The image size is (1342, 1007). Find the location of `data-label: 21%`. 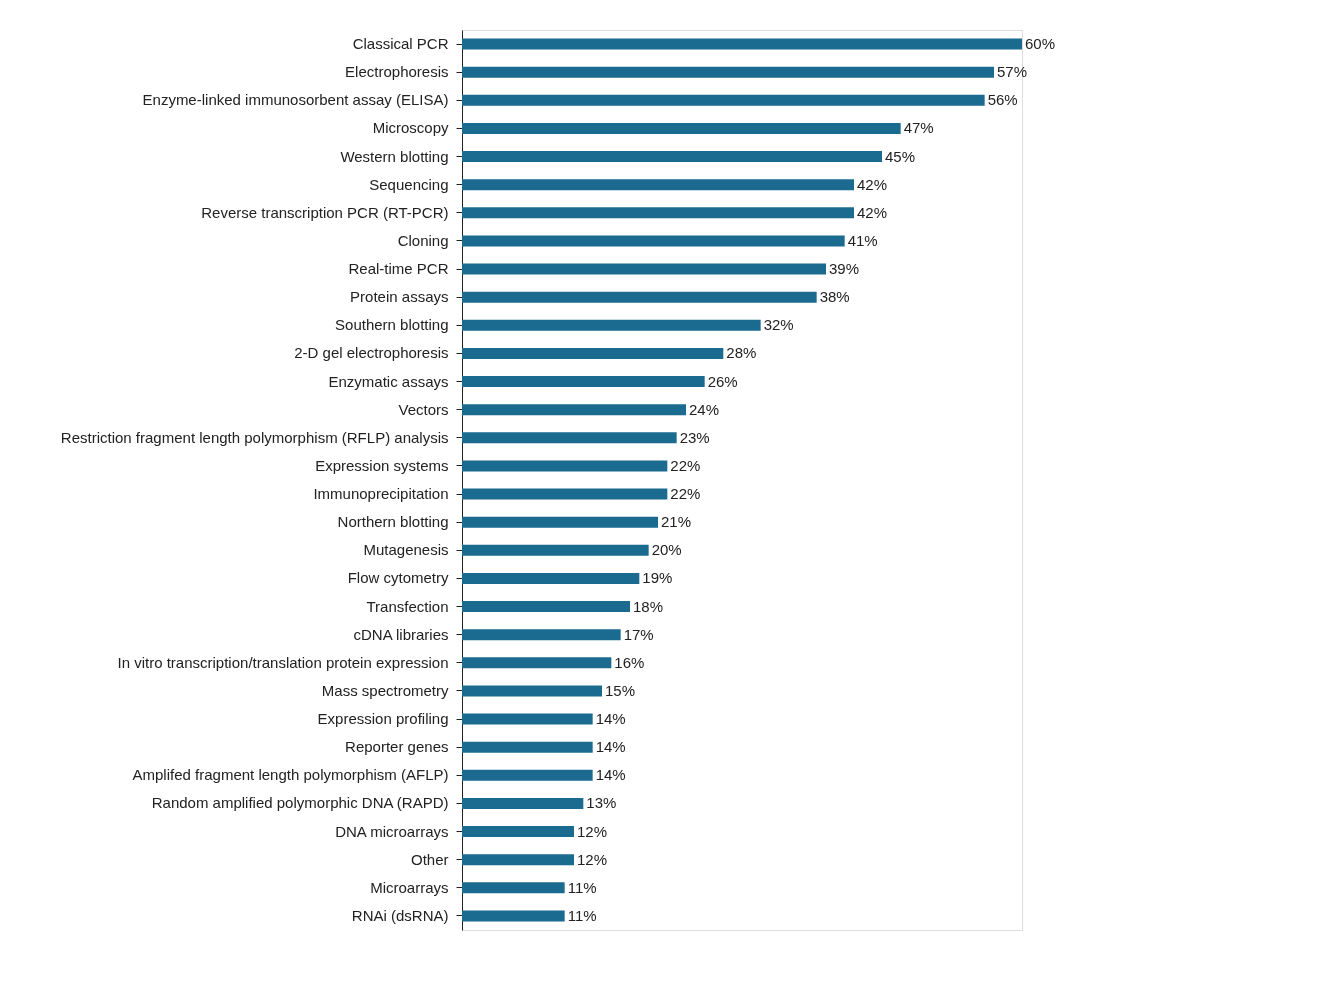

data-label: 21% is located at coordinates (676, 522).